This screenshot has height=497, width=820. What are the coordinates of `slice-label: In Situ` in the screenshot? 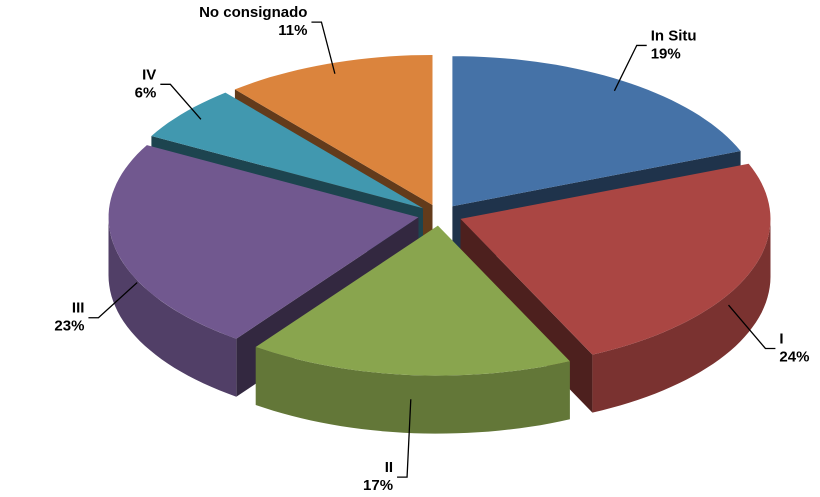 It's located at (674, 35).